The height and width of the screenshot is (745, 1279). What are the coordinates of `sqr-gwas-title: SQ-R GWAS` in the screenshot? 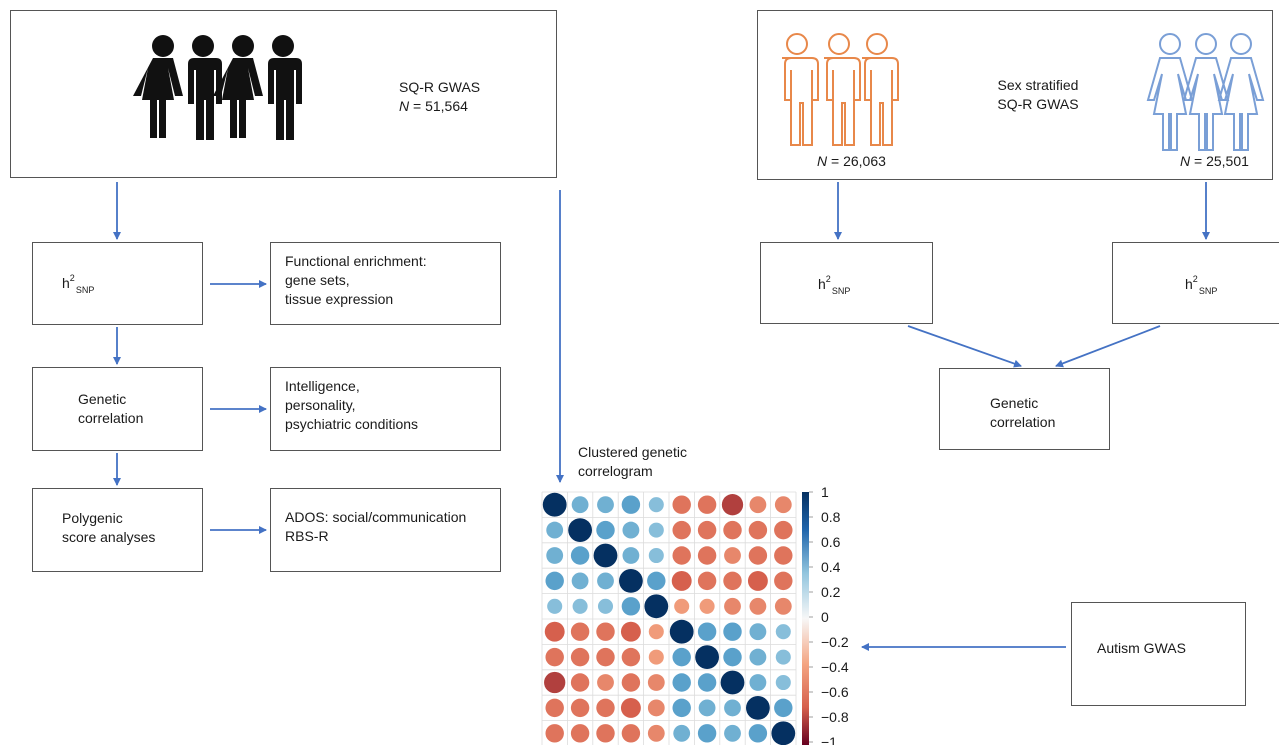 It's located at (440, 87).